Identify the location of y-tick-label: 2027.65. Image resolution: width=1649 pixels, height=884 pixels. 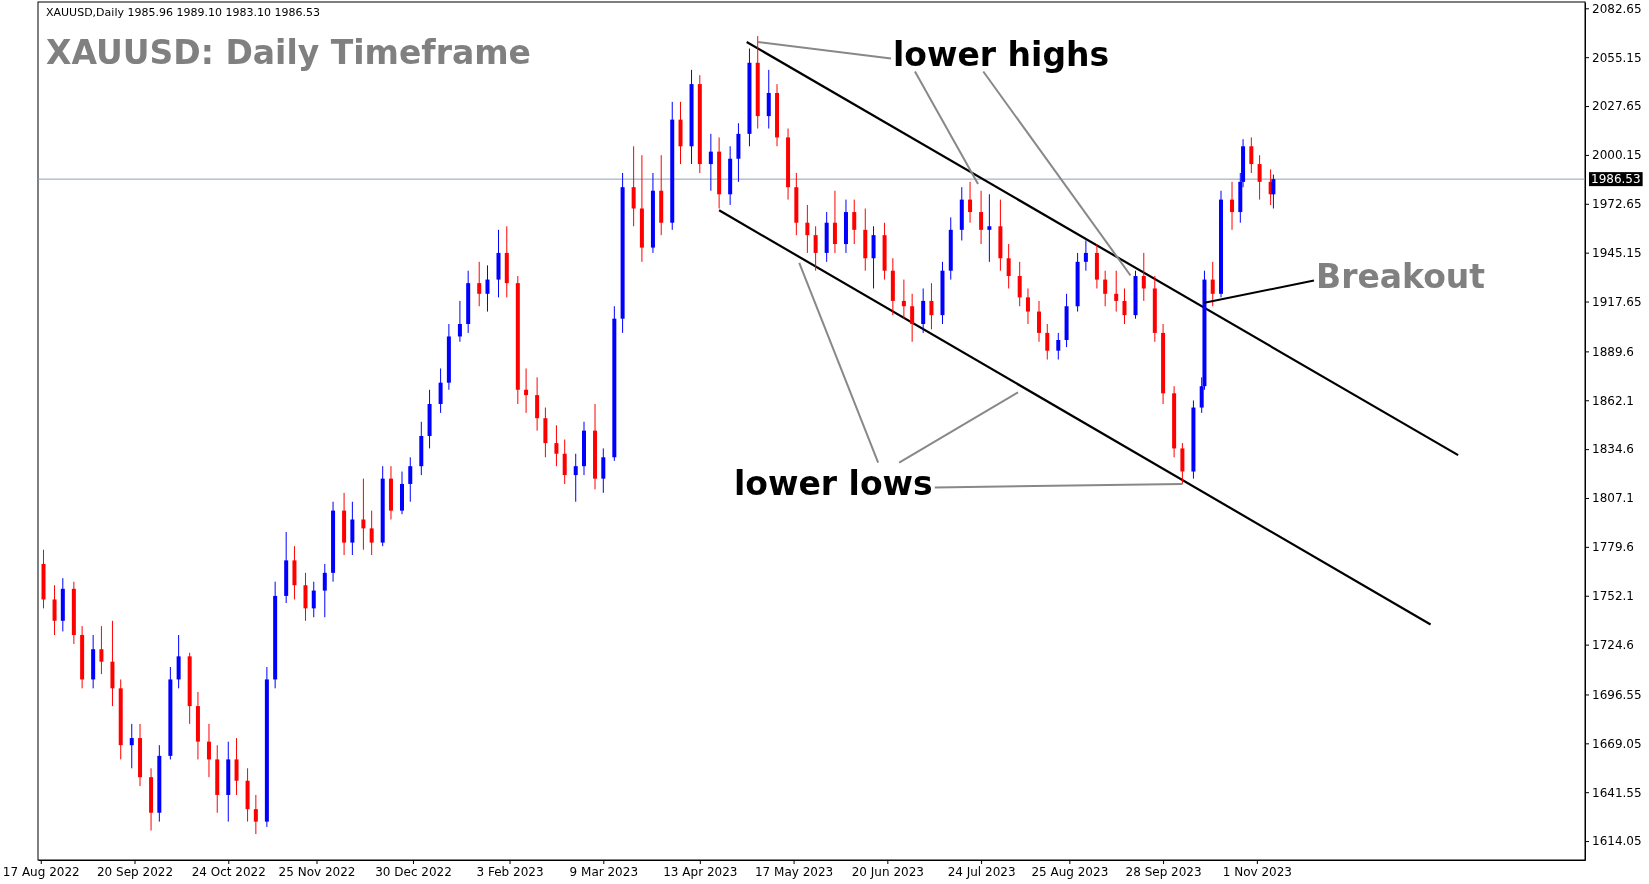
(1617, 106).